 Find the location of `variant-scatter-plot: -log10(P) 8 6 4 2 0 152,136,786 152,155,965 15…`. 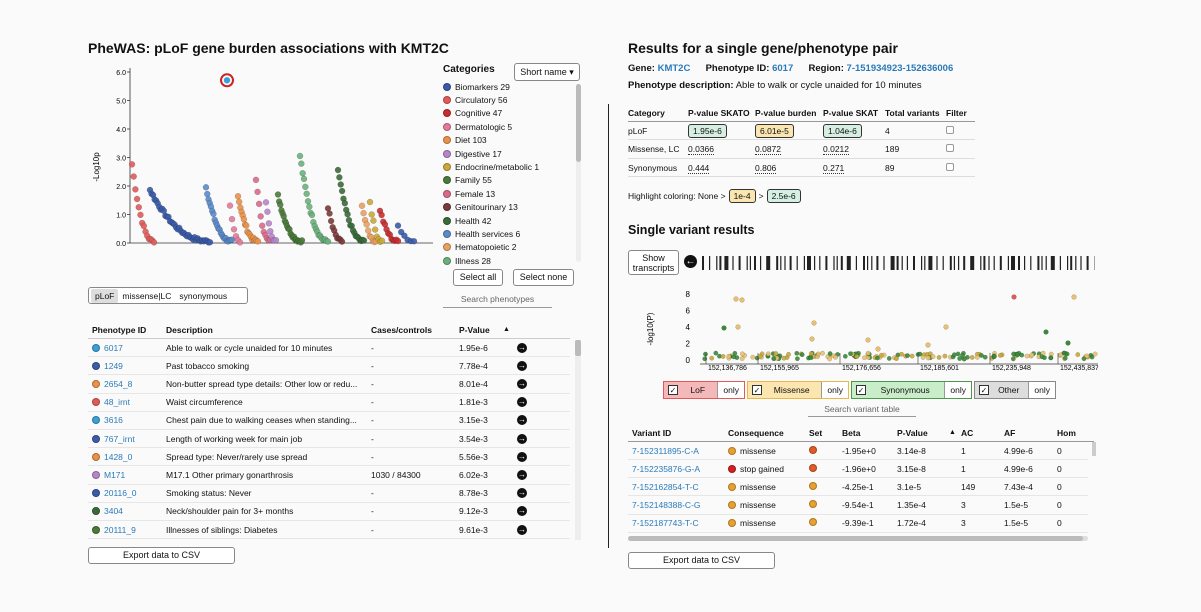

variant-scatter-plot: -log10(P) 8 6 4 2 0 152,136,786 152,155,965 15… is located at coordinates (863, 330).